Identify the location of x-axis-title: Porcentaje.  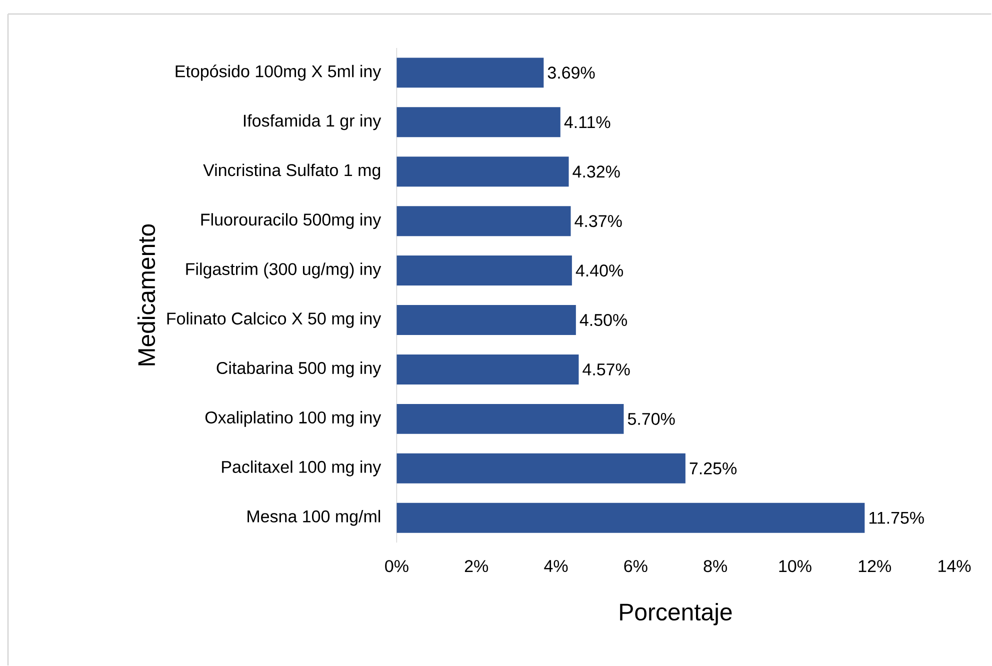
(676, 614).